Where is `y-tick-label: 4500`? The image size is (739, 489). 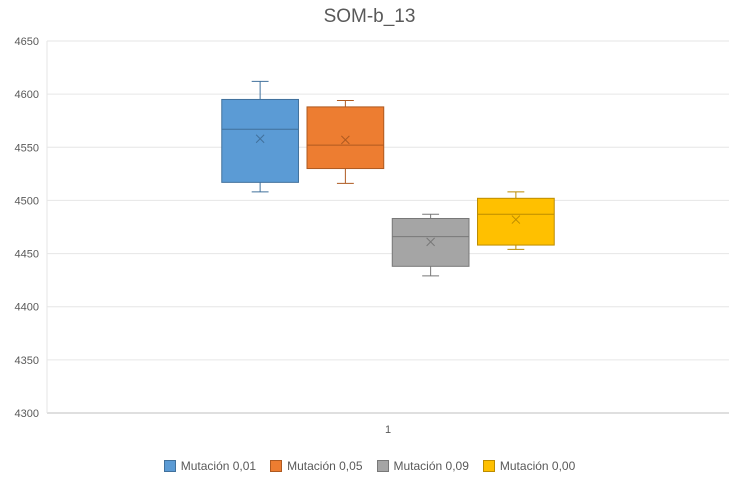 y-tick-label: 4500 is located at coordinates (27, 201).